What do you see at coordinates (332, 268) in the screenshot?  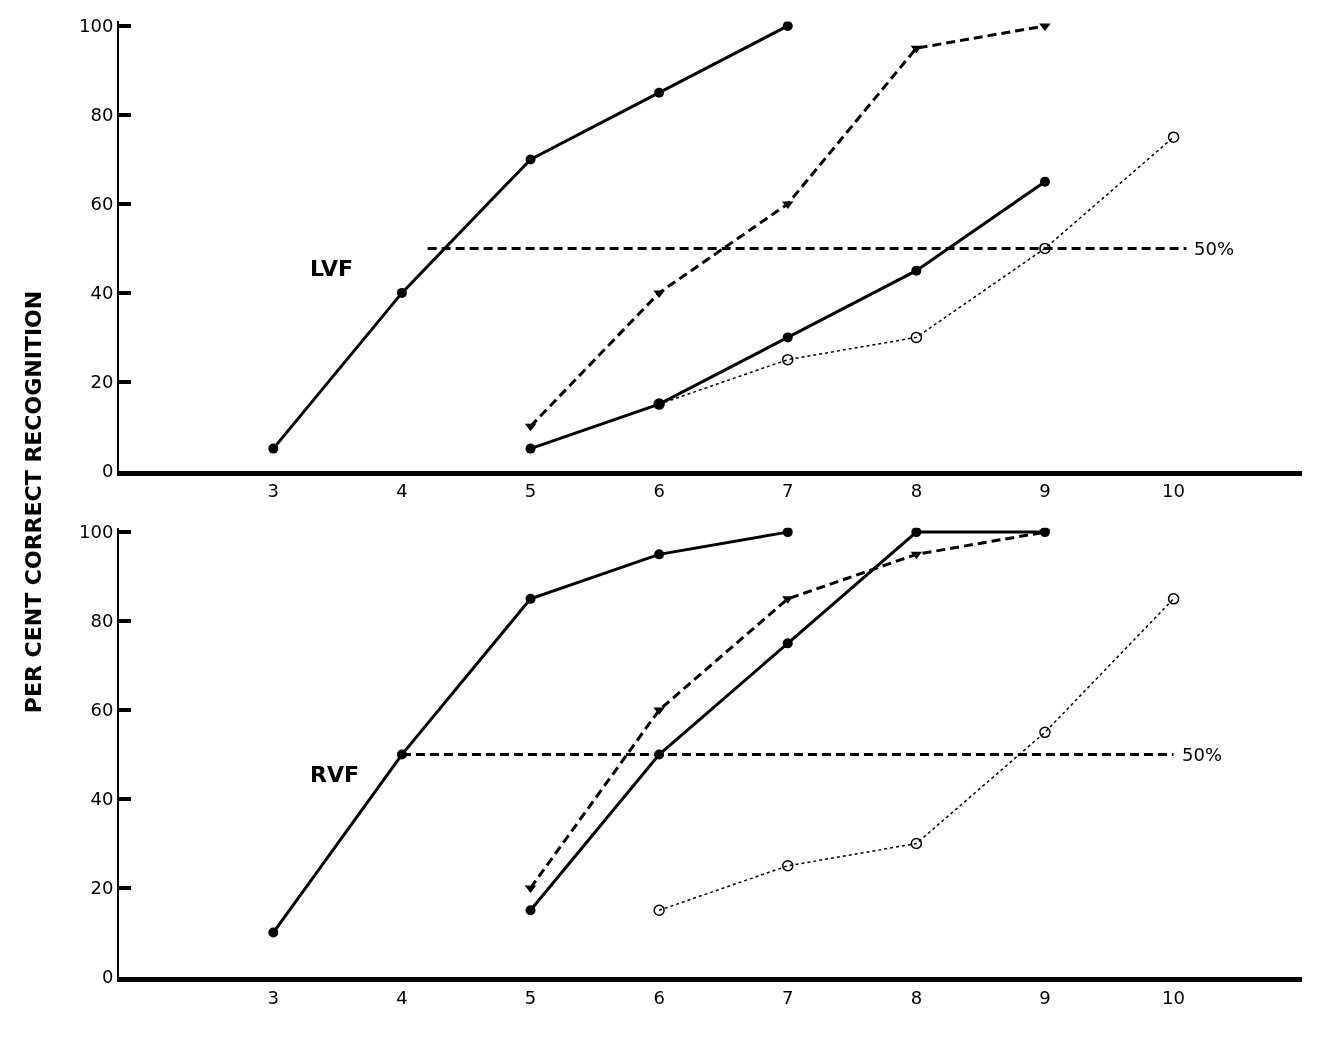 I see `text: LVF` at bounding box center [332, 268].